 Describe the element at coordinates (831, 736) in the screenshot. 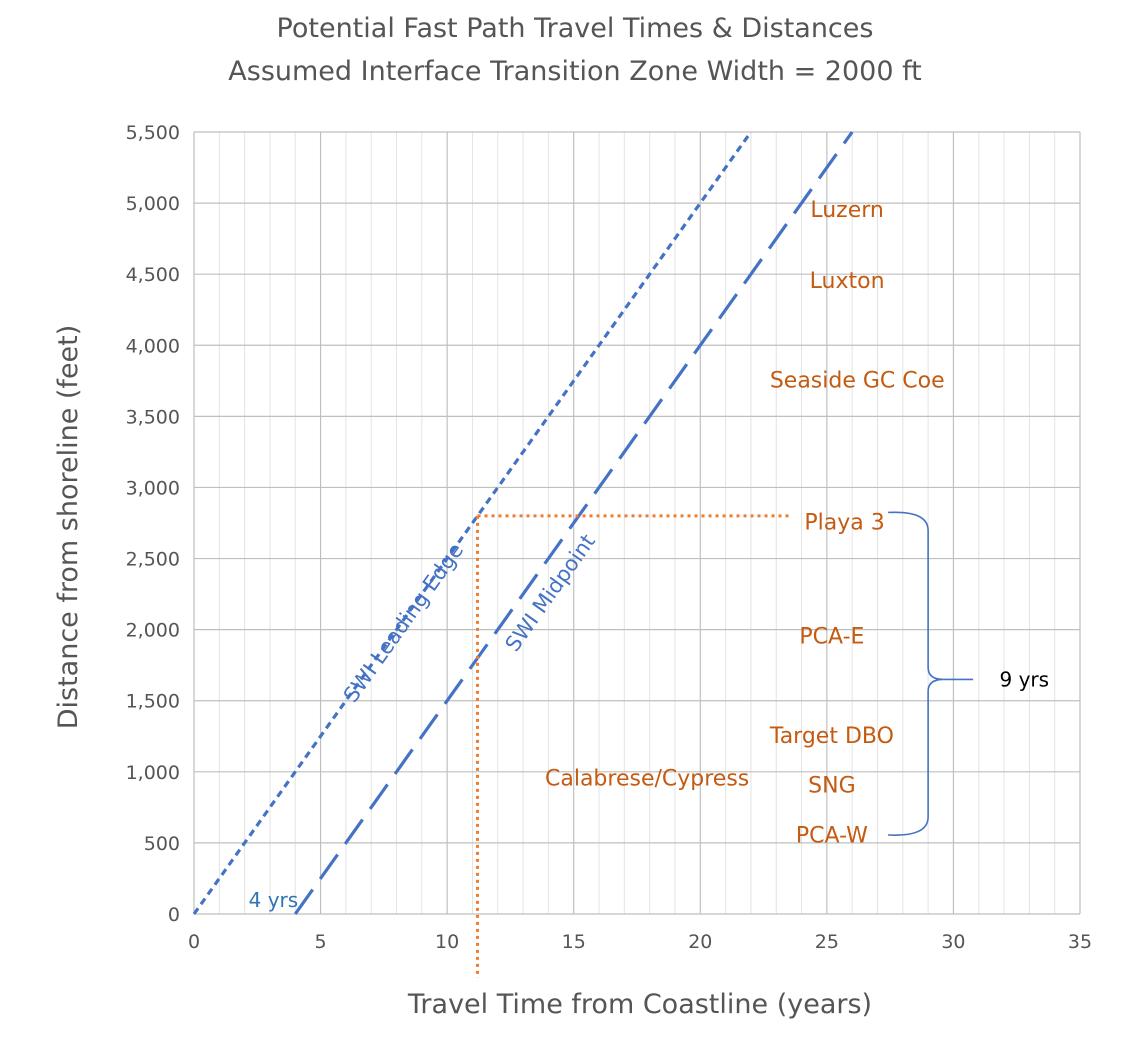

I see `well-label-target-dbo: Target DBO` at that location.